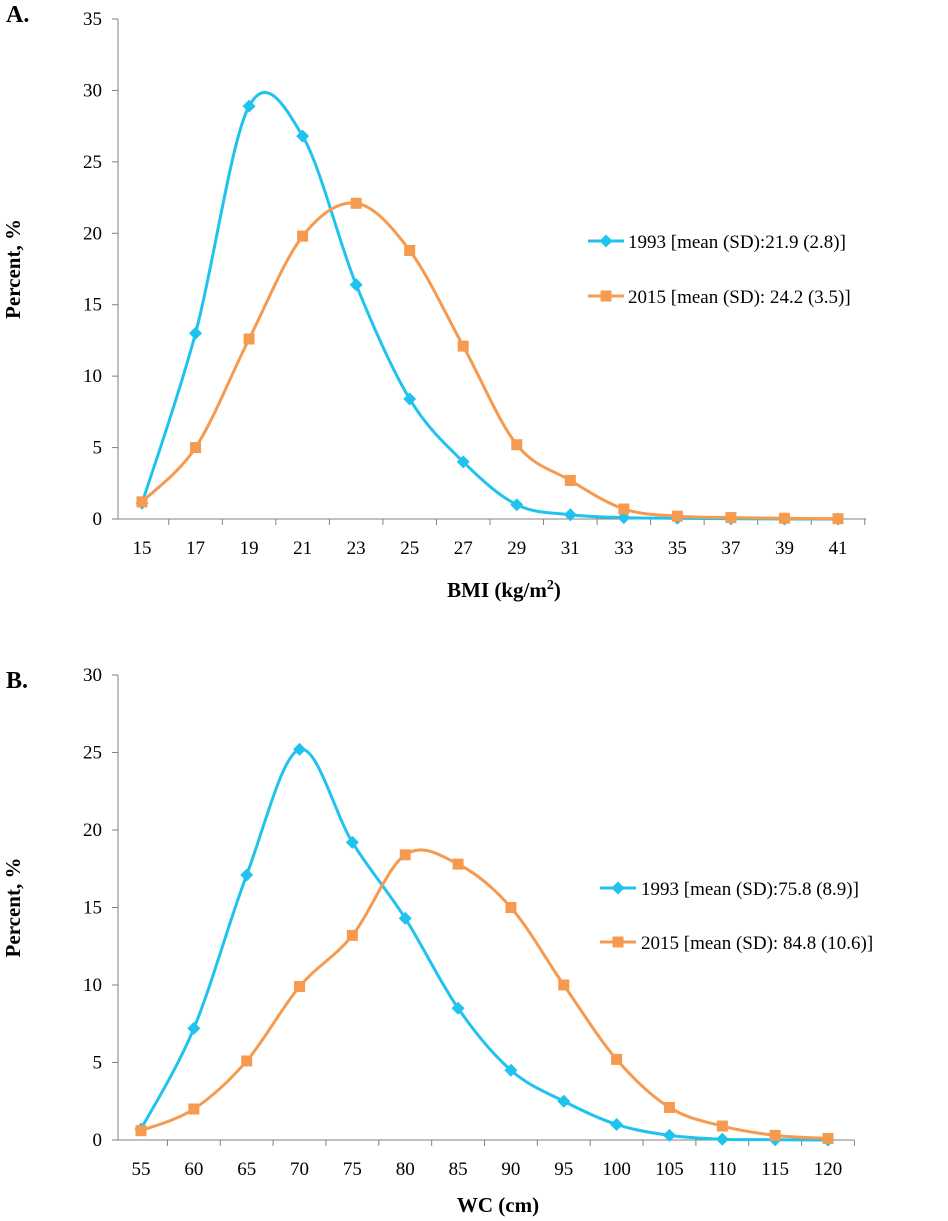  Describe the element at coordinates (570, 548) in the screenshot. I see `x-tick-label: 31` at that location.